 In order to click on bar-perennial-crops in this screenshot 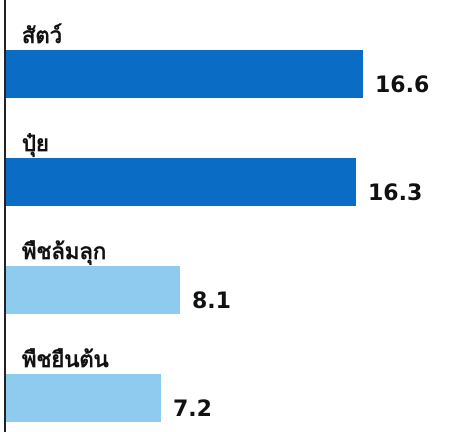, I will do `click(83, 398)`.